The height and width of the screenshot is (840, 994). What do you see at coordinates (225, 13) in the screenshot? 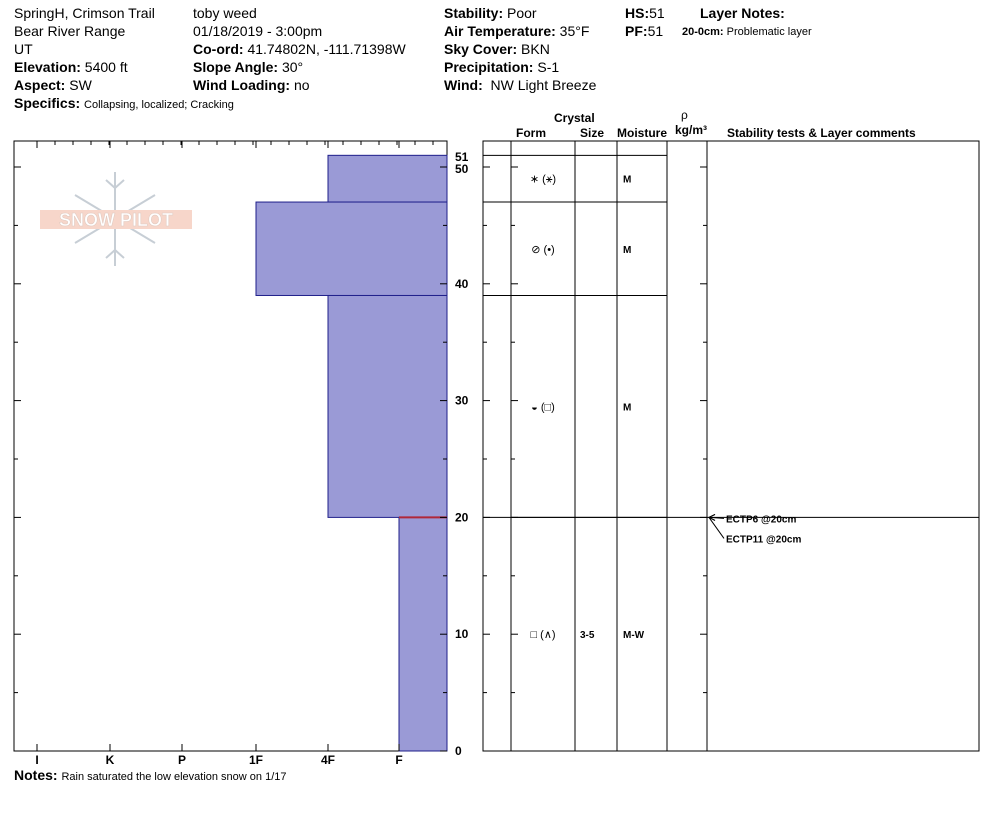
I see `observer: toby weed` at bounding box center [225, 13].